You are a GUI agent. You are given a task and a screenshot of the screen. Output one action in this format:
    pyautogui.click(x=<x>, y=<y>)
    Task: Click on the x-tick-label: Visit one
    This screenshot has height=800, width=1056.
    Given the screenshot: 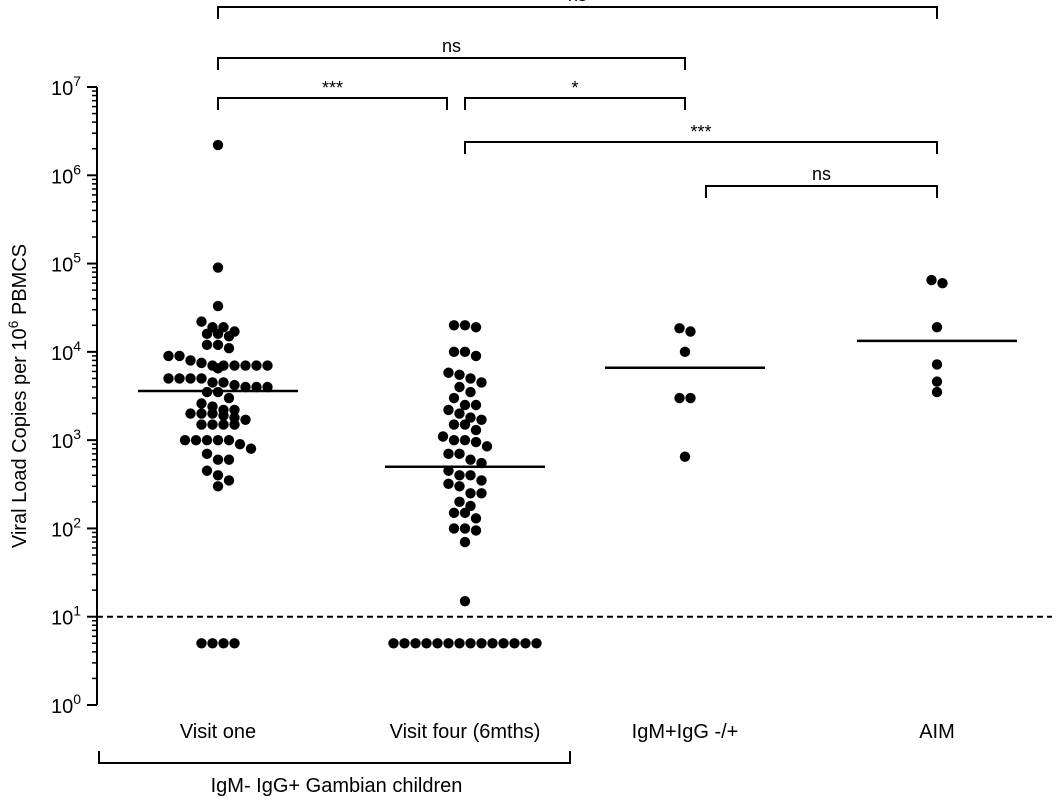 What is the action you would take?
    pyautogui.click(x=218, y=732)
    